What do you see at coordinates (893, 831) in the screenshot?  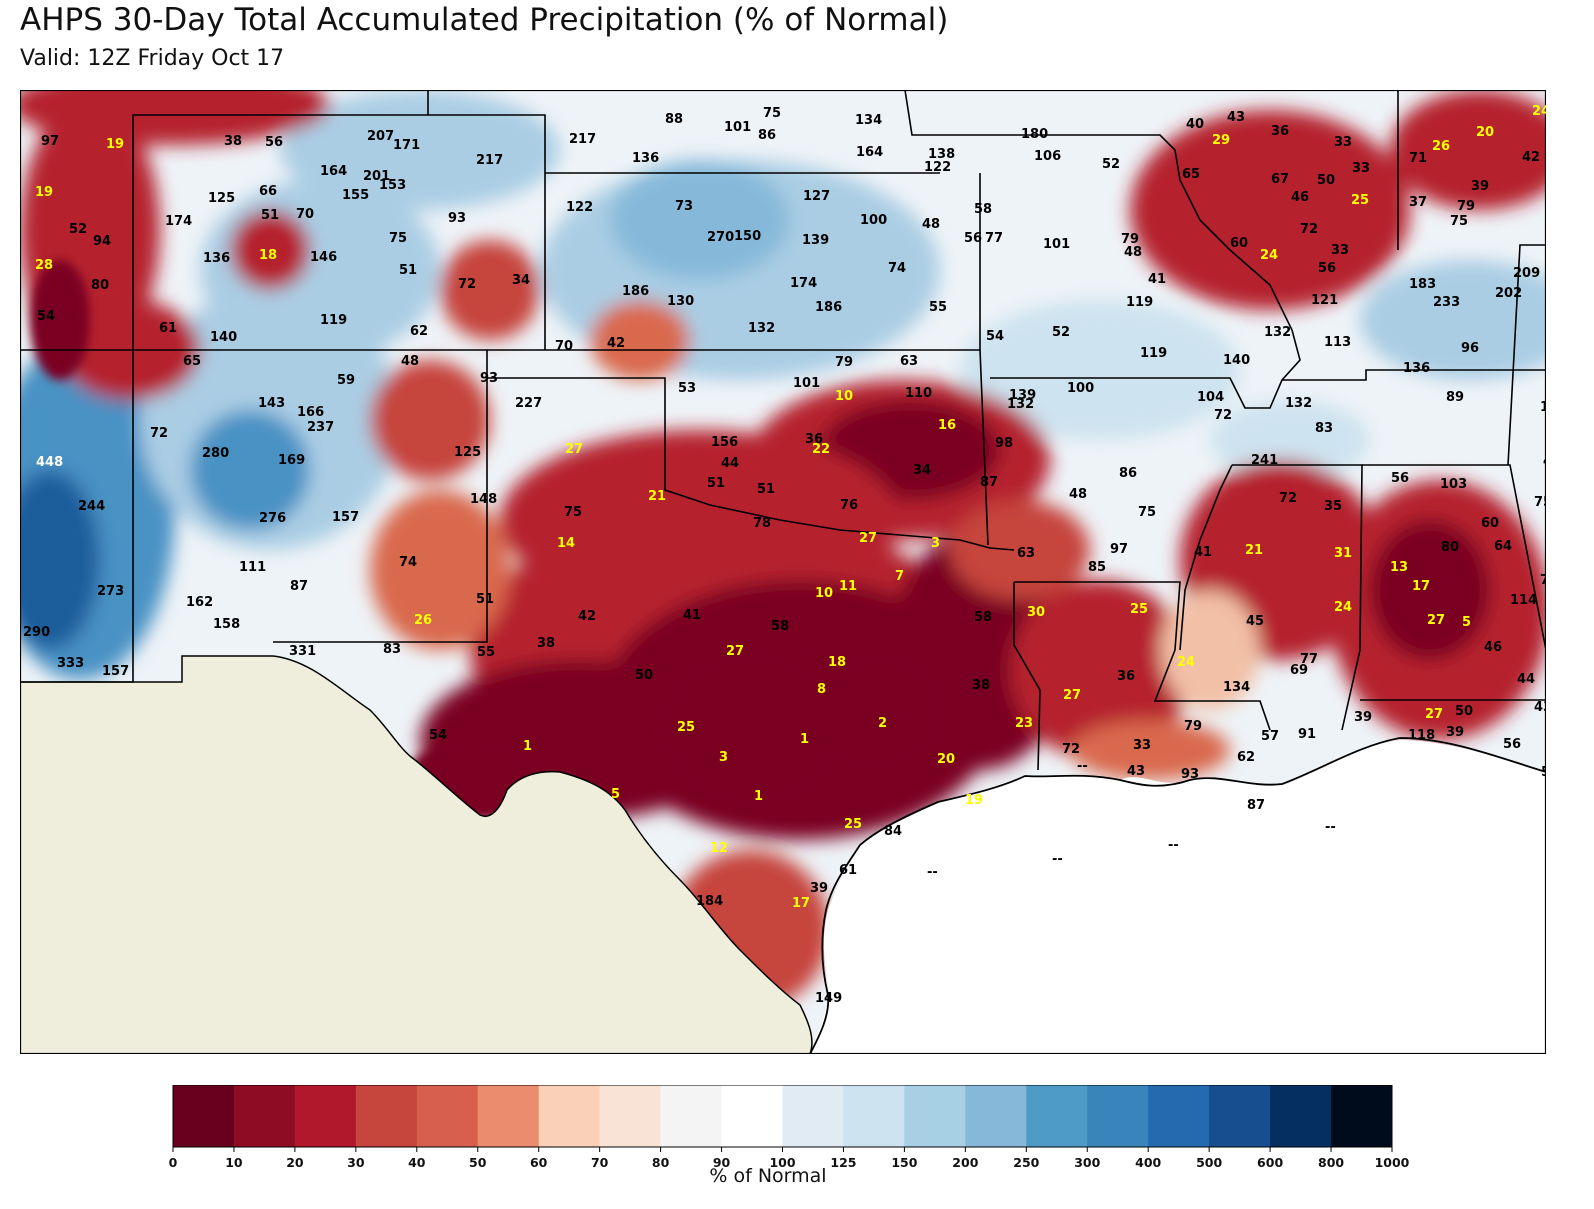 I see `station-value-label: 84` at bounding box center [893, 831].